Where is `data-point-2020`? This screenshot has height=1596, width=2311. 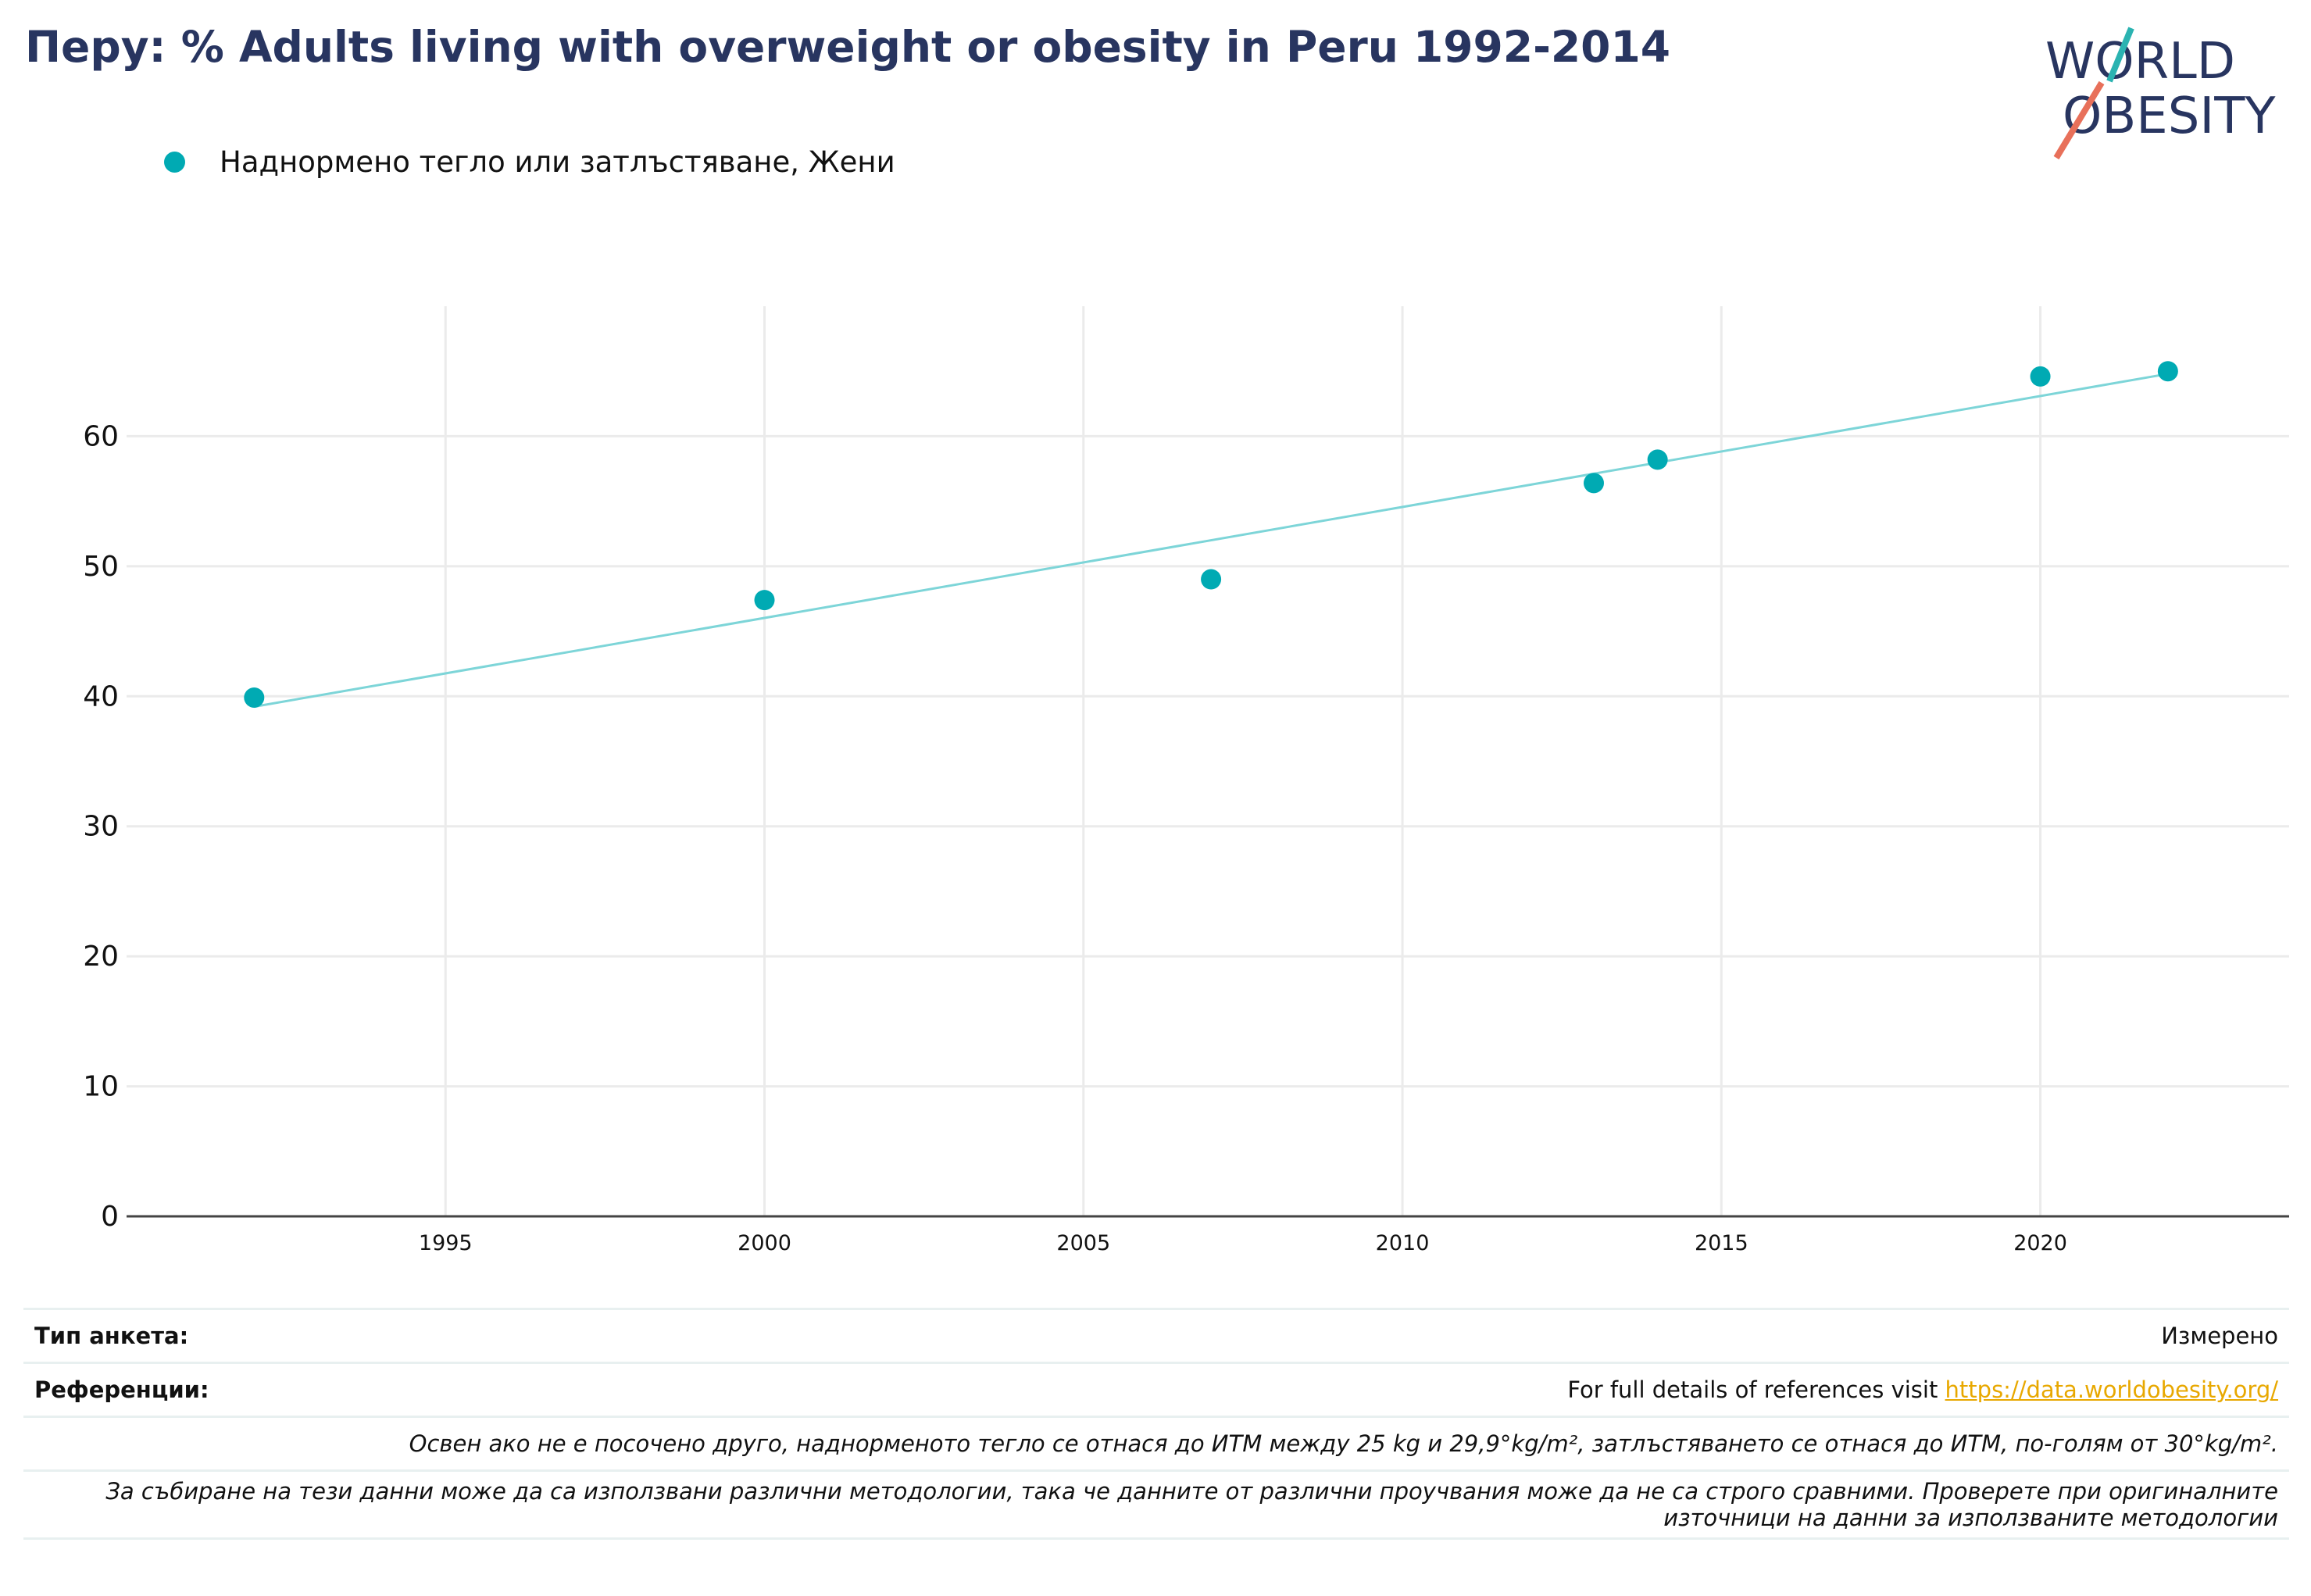
data-point-2020 is located at coordinates (2041, 376).